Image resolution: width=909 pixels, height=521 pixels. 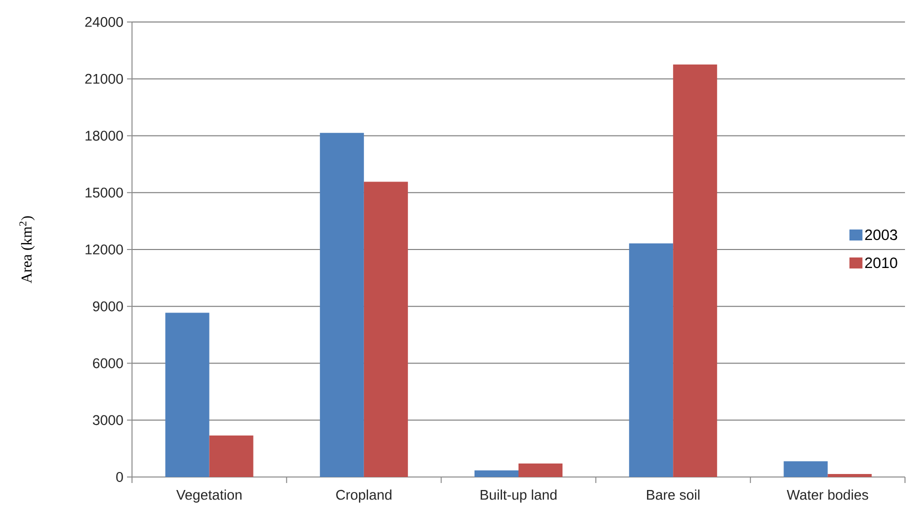 I want to click on y-tick-label: 9000, so click(x=107, y=306).